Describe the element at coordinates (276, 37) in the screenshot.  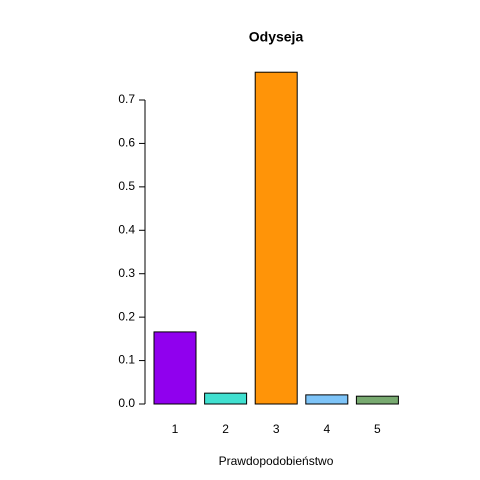
I see `chart-title: Odyseja` at that location.